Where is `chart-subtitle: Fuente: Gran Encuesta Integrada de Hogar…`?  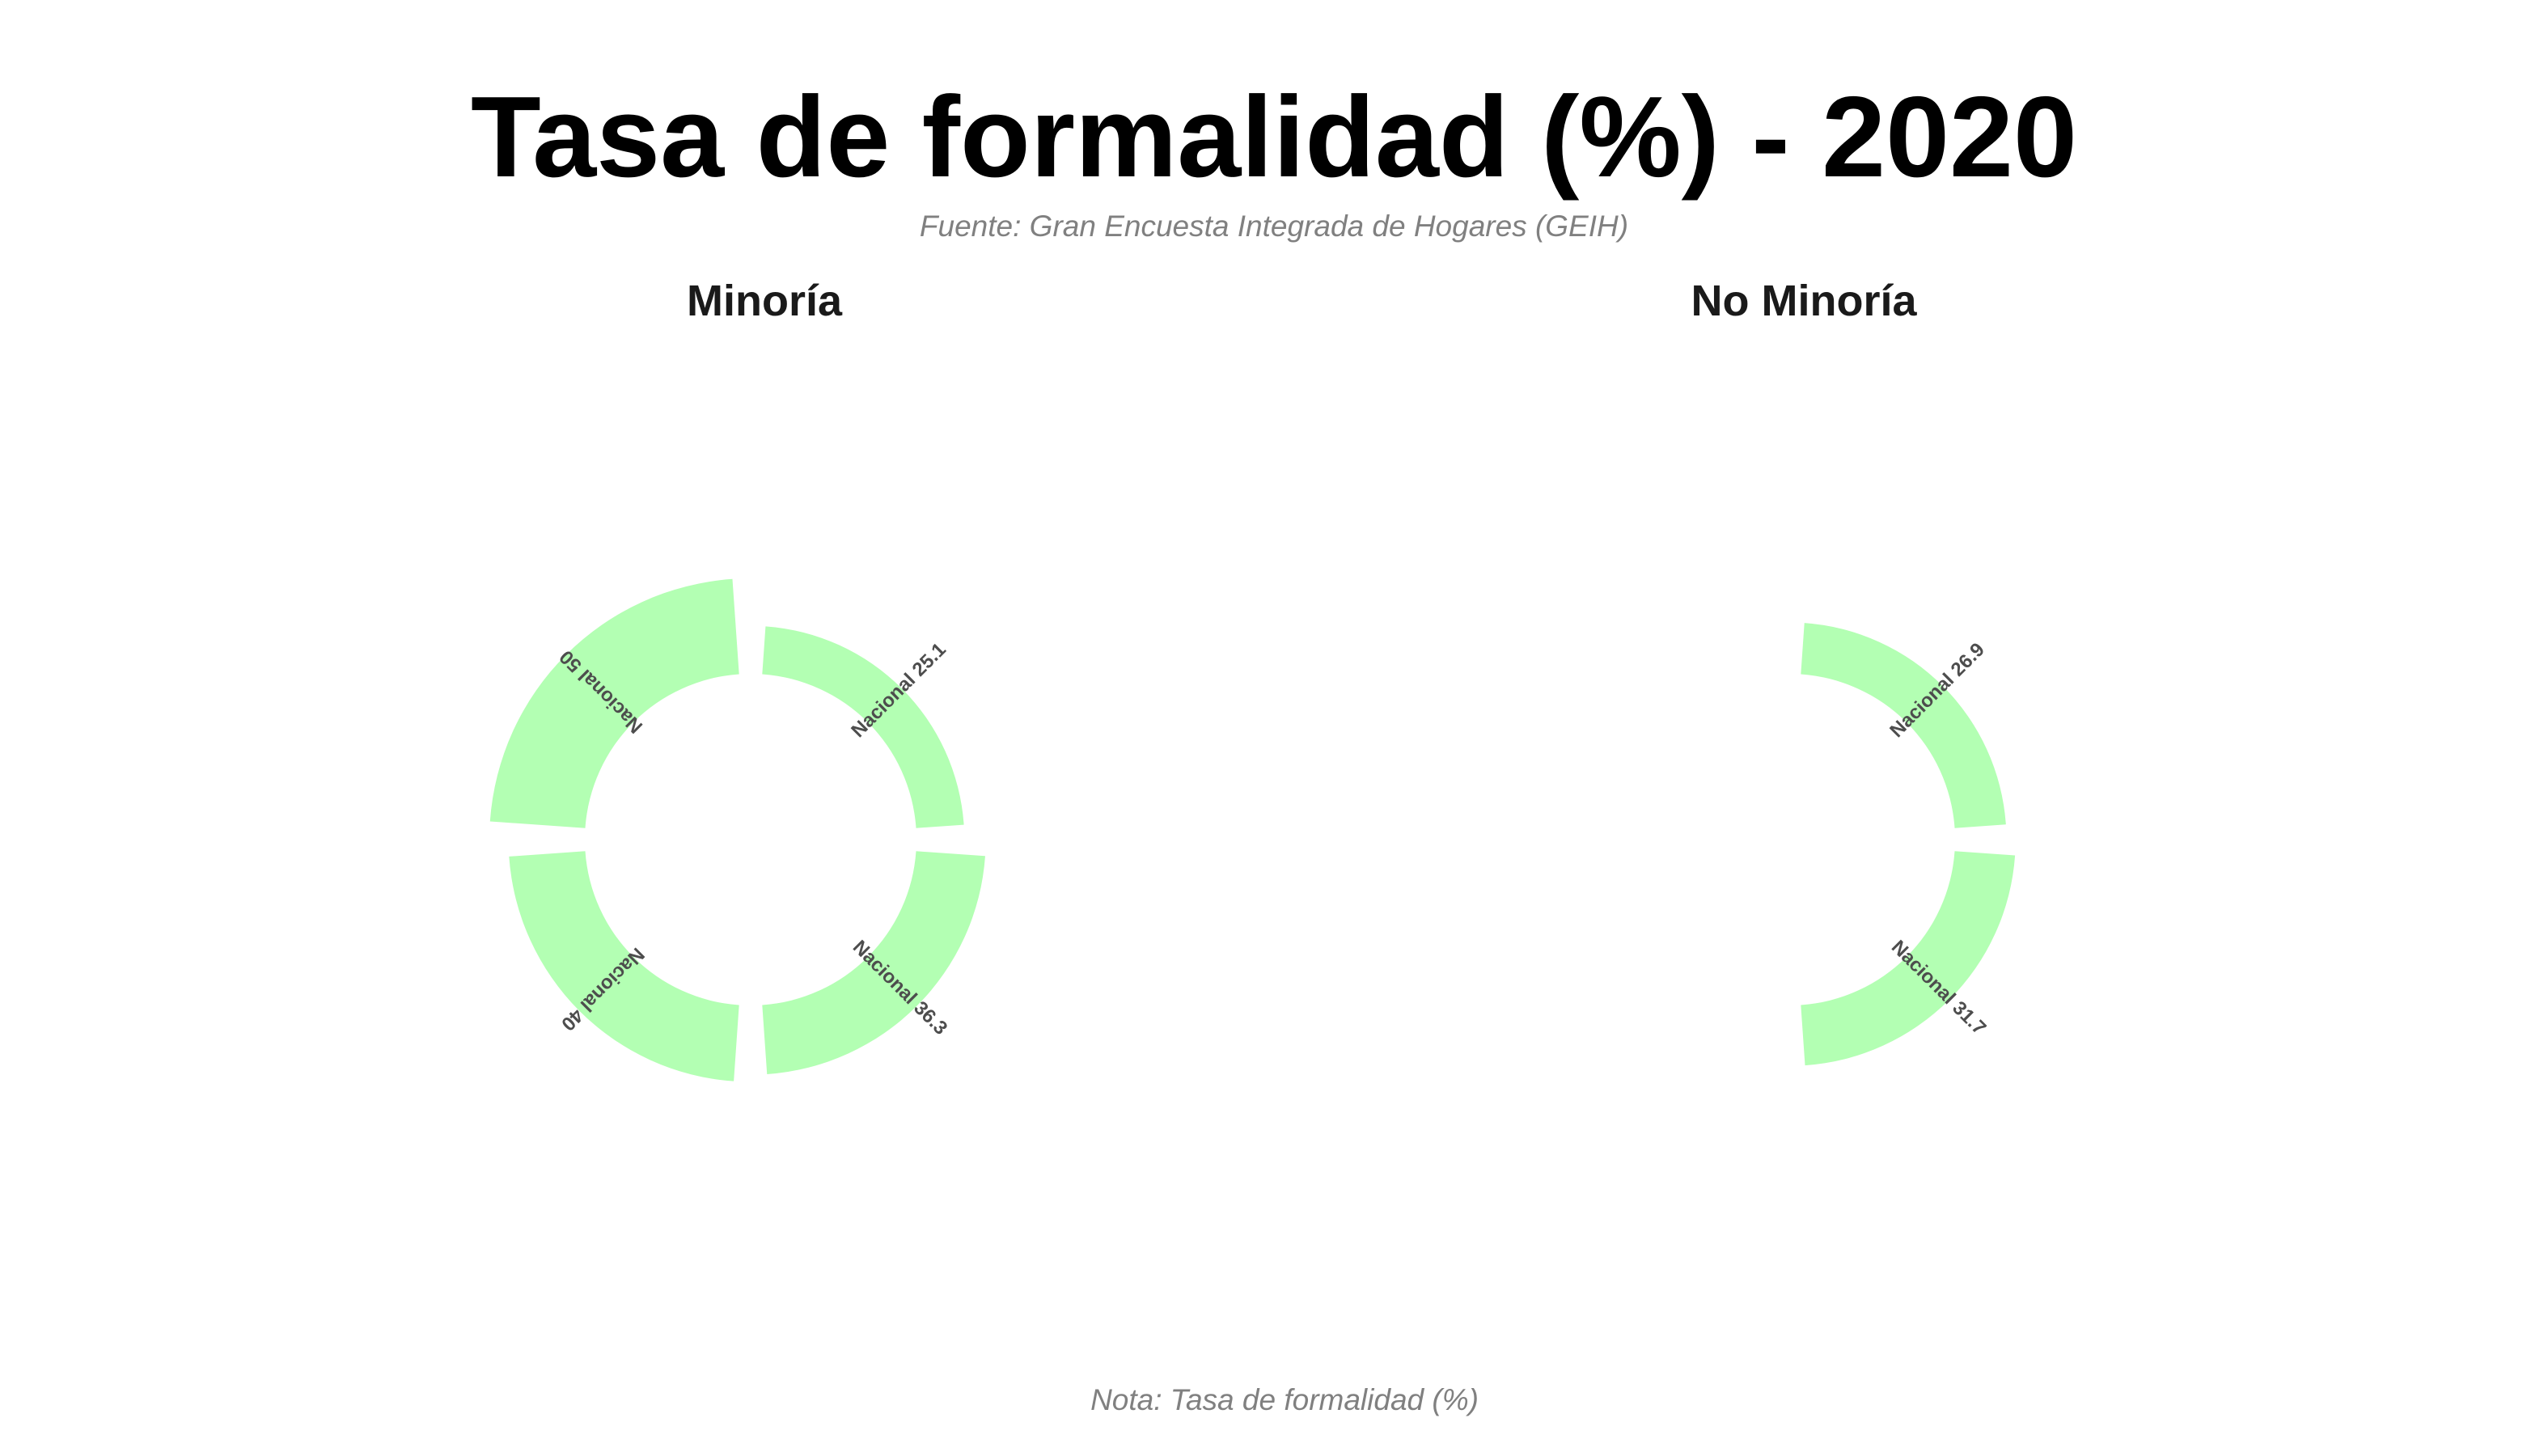 chart-subtitle: Fuente: Gran Encuesta Integrada de Hogar… is located at coordinates (1274, 227).